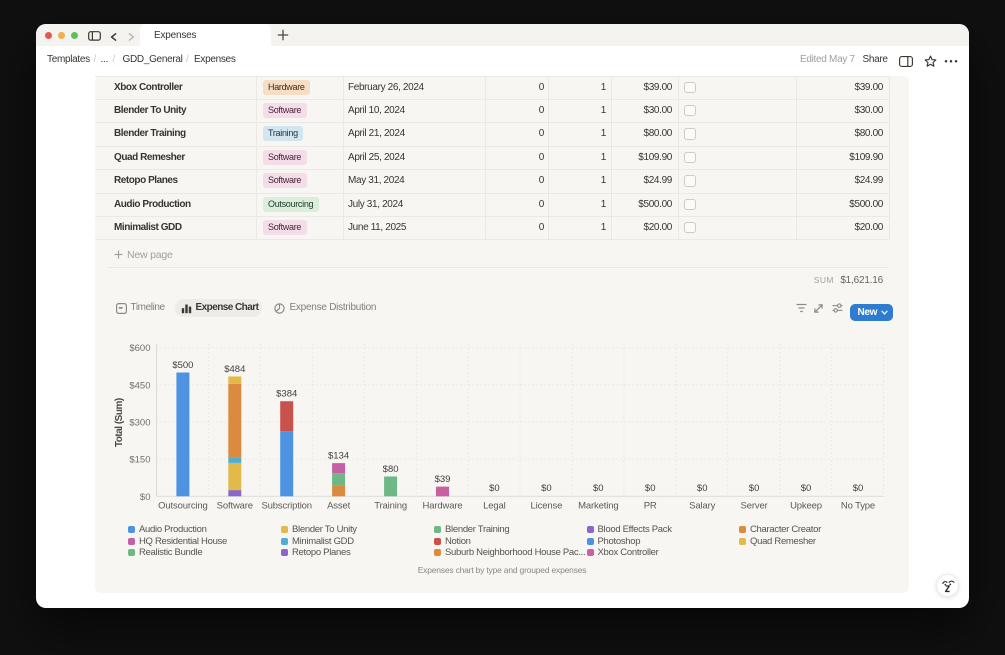  Describe the element at coordinates (182, 365) in the screenshot. I see `svg-text: $500` at that location.